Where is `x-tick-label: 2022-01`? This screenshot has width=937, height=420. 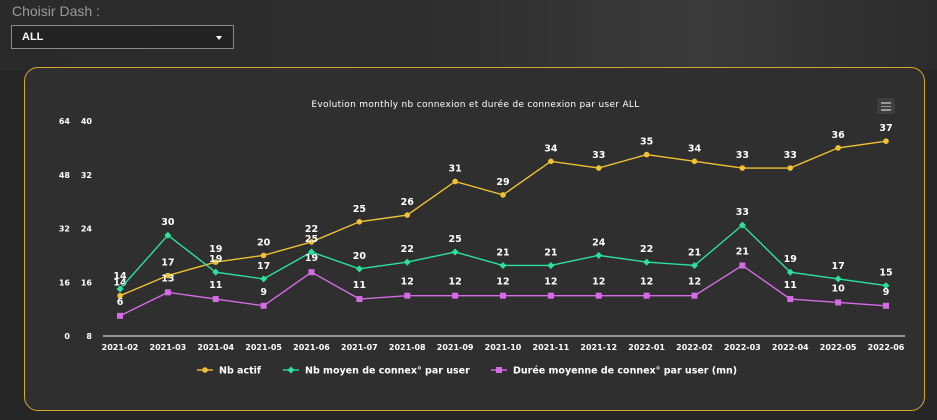
x-tick-label: 2022-01 is located at coordinates (646, 347).